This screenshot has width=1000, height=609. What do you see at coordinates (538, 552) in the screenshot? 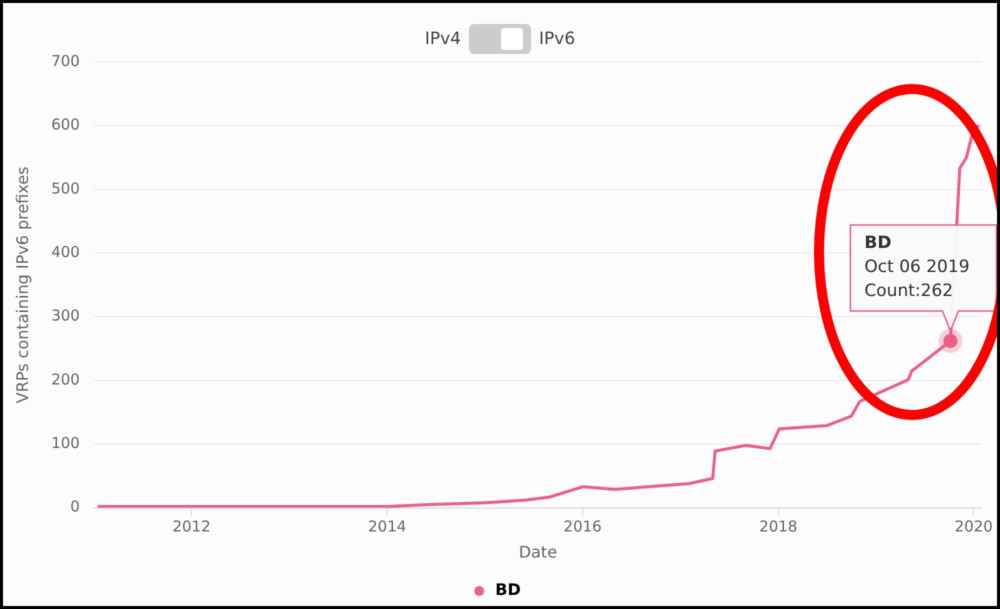
I see `x-axis-title: Date` at bounding box center [538, 552].